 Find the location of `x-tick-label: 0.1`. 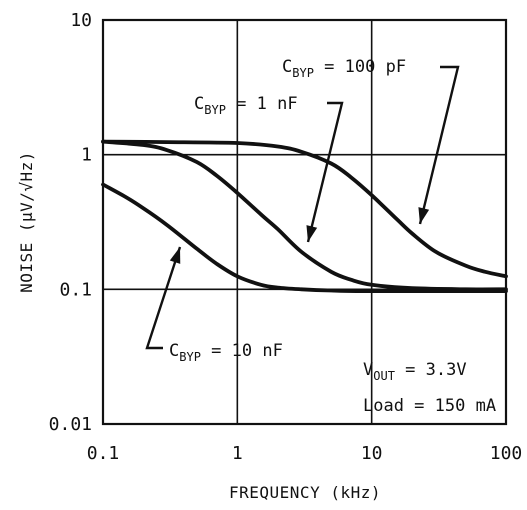

x-tick-label: 0.1 is located at coordinates (103, 453).